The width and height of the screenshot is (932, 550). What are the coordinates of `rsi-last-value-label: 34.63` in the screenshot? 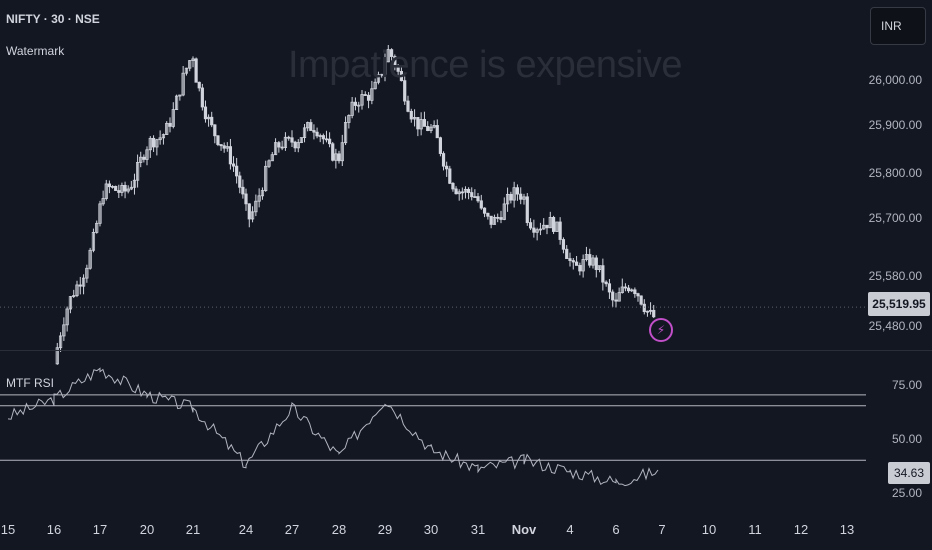 It's located at (909, 473).